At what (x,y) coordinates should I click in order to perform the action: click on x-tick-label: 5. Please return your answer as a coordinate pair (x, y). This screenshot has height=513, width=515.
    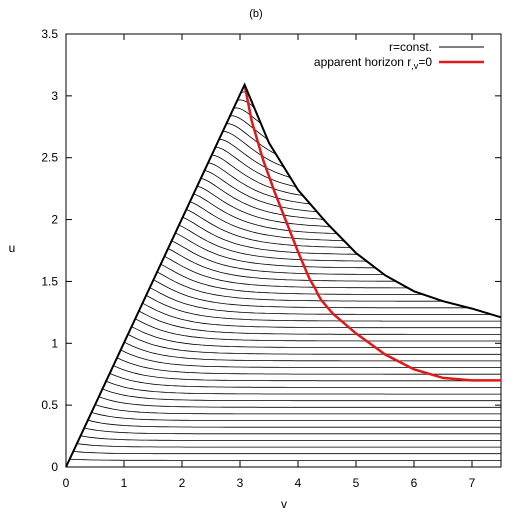
    Looking at the image, I should click on (356, 483).